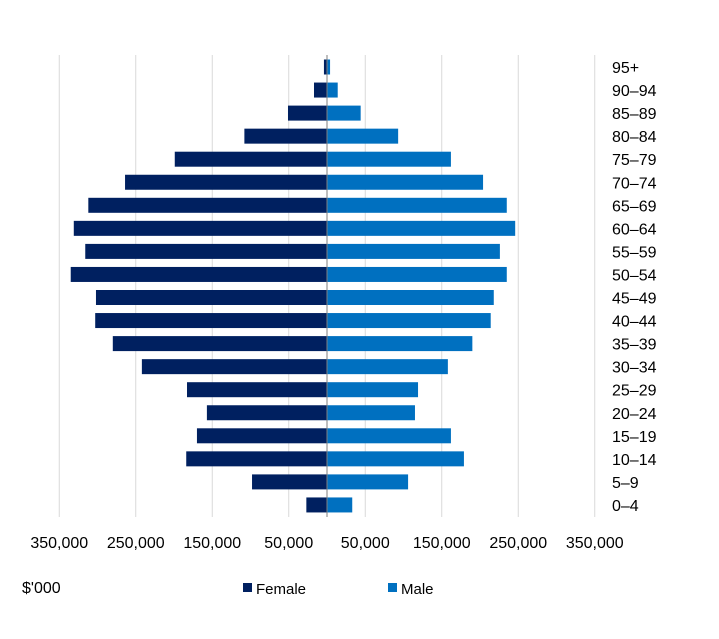 This screenshot has height=639, width=719. I want to click on bar-female-55–59, so click(206, 251).